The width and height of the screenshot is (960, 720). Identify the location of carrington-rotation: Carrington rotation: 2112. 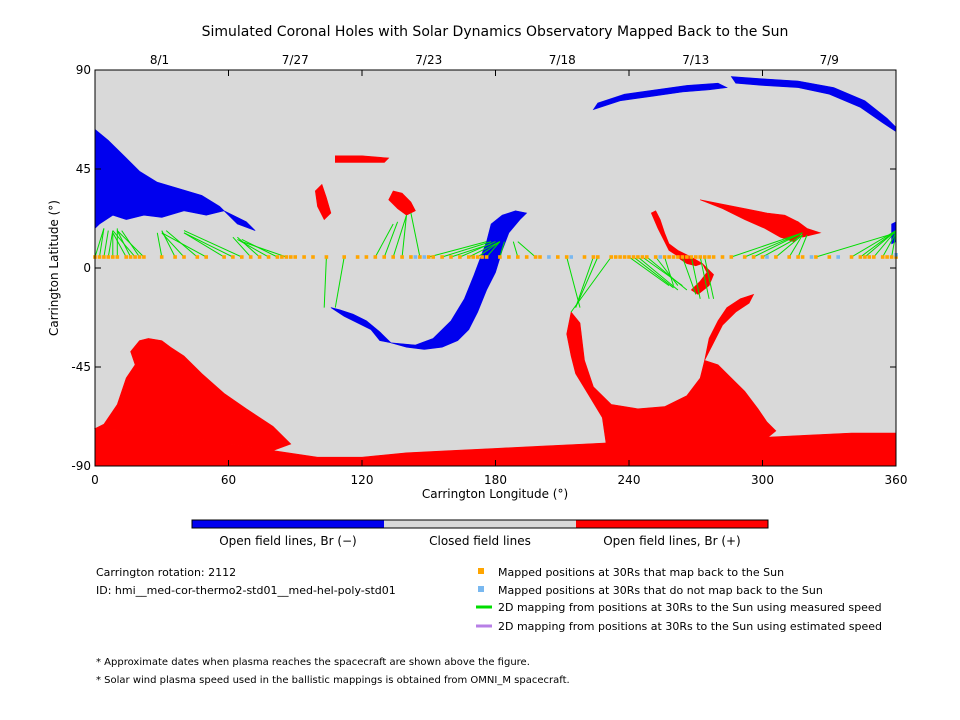
(166, 572).